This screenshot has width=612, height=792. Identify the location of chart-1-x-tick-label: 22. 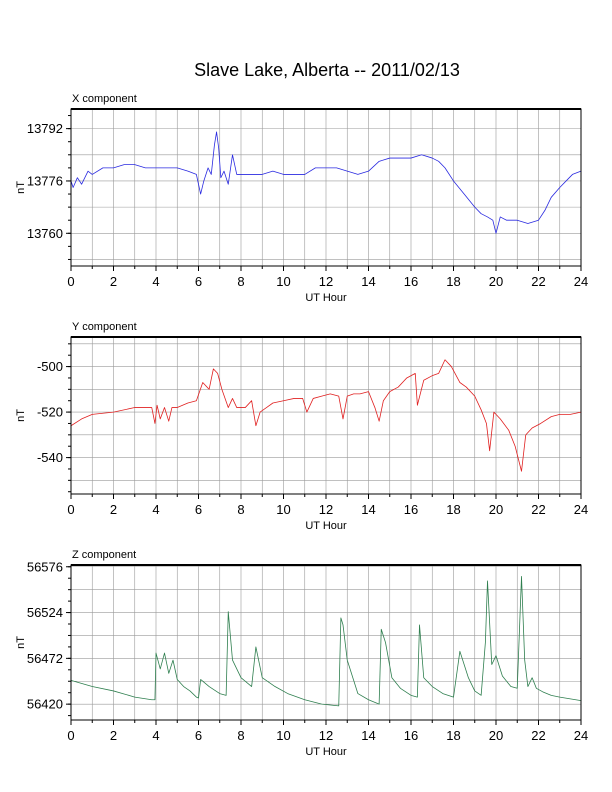
(538, 281).